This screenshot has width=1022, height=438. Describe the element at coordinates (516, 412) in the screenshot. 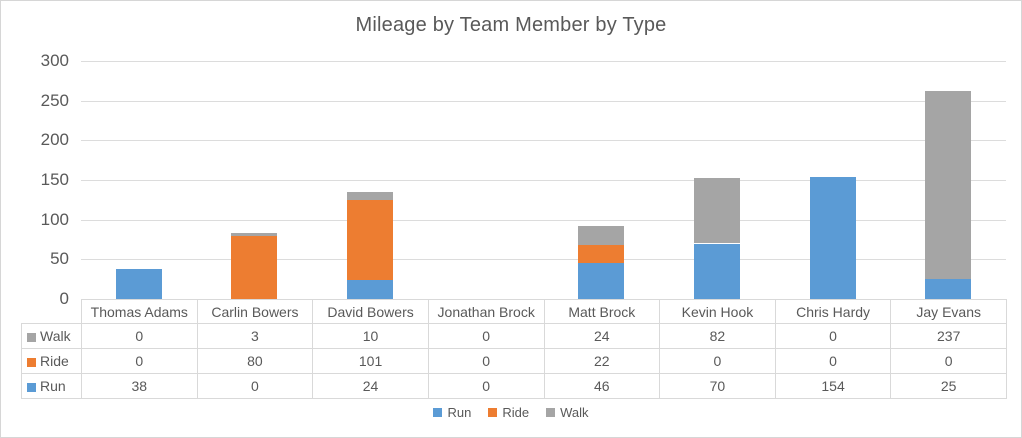

I see `legend-label: Ride` at that location.